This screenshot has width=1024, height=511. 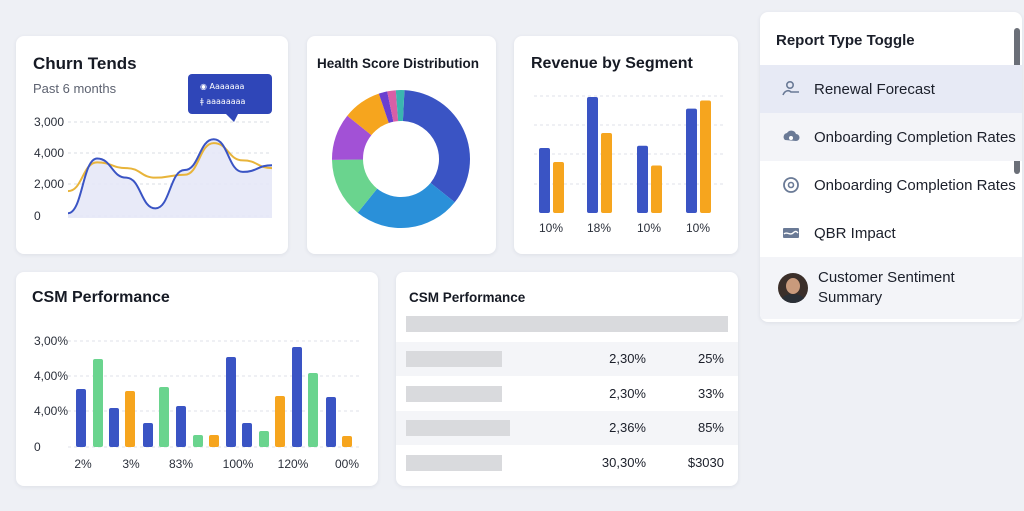 I want to click on x-tick-label: 2%, so click(x=83, y=464).